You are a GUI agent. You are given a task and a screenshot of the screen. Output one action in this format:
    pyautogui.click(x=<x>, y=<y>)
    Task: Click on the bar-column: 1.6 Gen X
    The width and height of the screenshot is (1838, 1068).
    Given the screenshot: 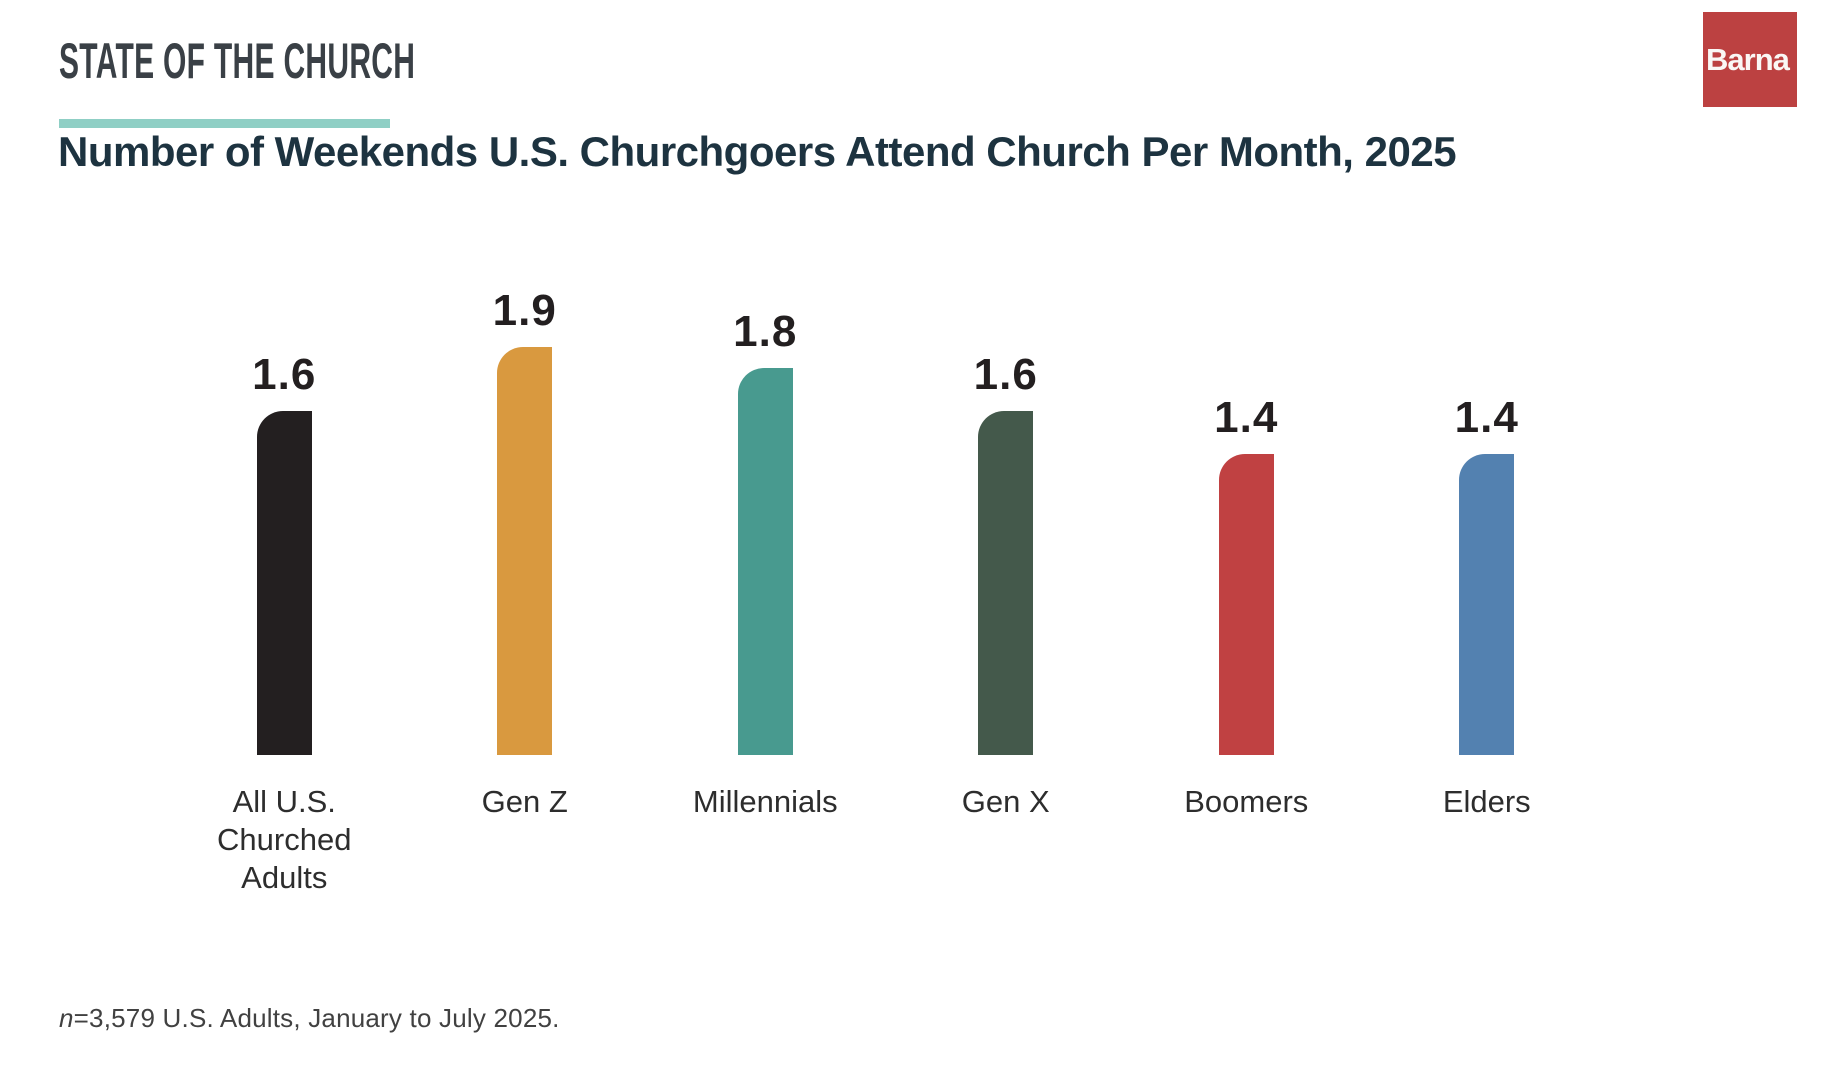 What is the action you would take?
    pyautogui.click(x=1006, y=563)
    